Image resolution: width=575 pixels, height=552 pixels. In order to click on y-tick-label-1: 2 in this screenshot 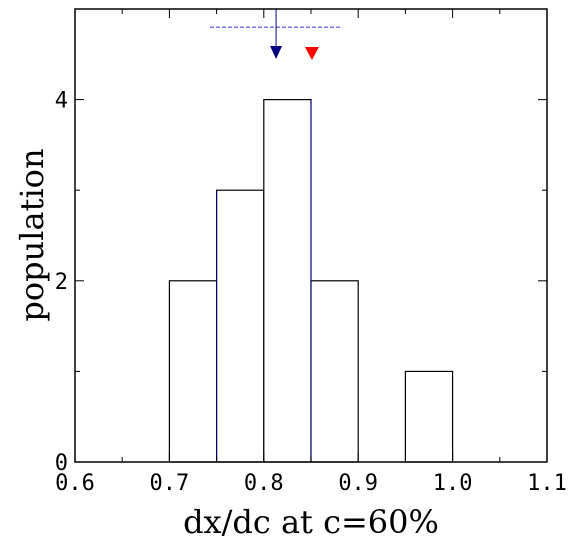, I will do `click(61, 282)`.